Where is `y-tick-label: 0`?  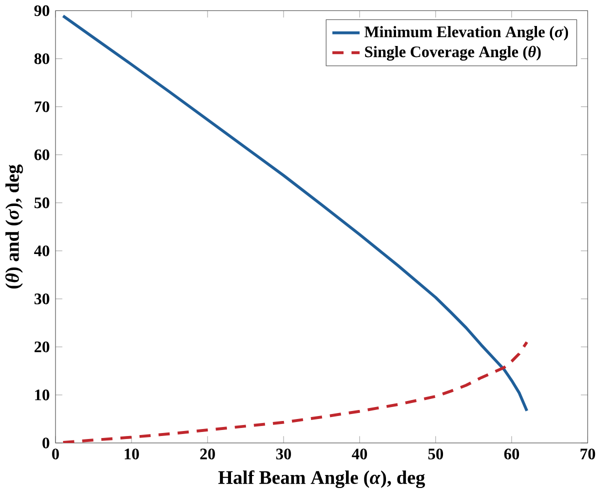 y-tick-label: 0 is located at coordinates (46, 442).